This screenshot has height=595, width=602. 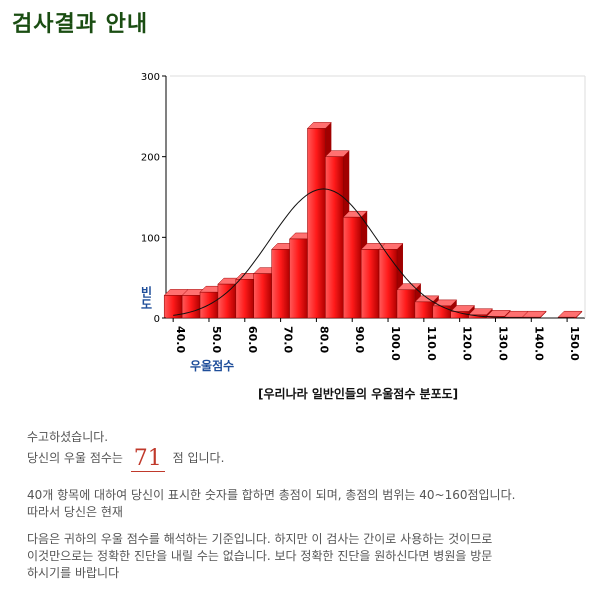 What do you see at coordinates (538, 343) in the screenshot?
I see `x-tick-label: 140.0` at bounding box center [538, 343].